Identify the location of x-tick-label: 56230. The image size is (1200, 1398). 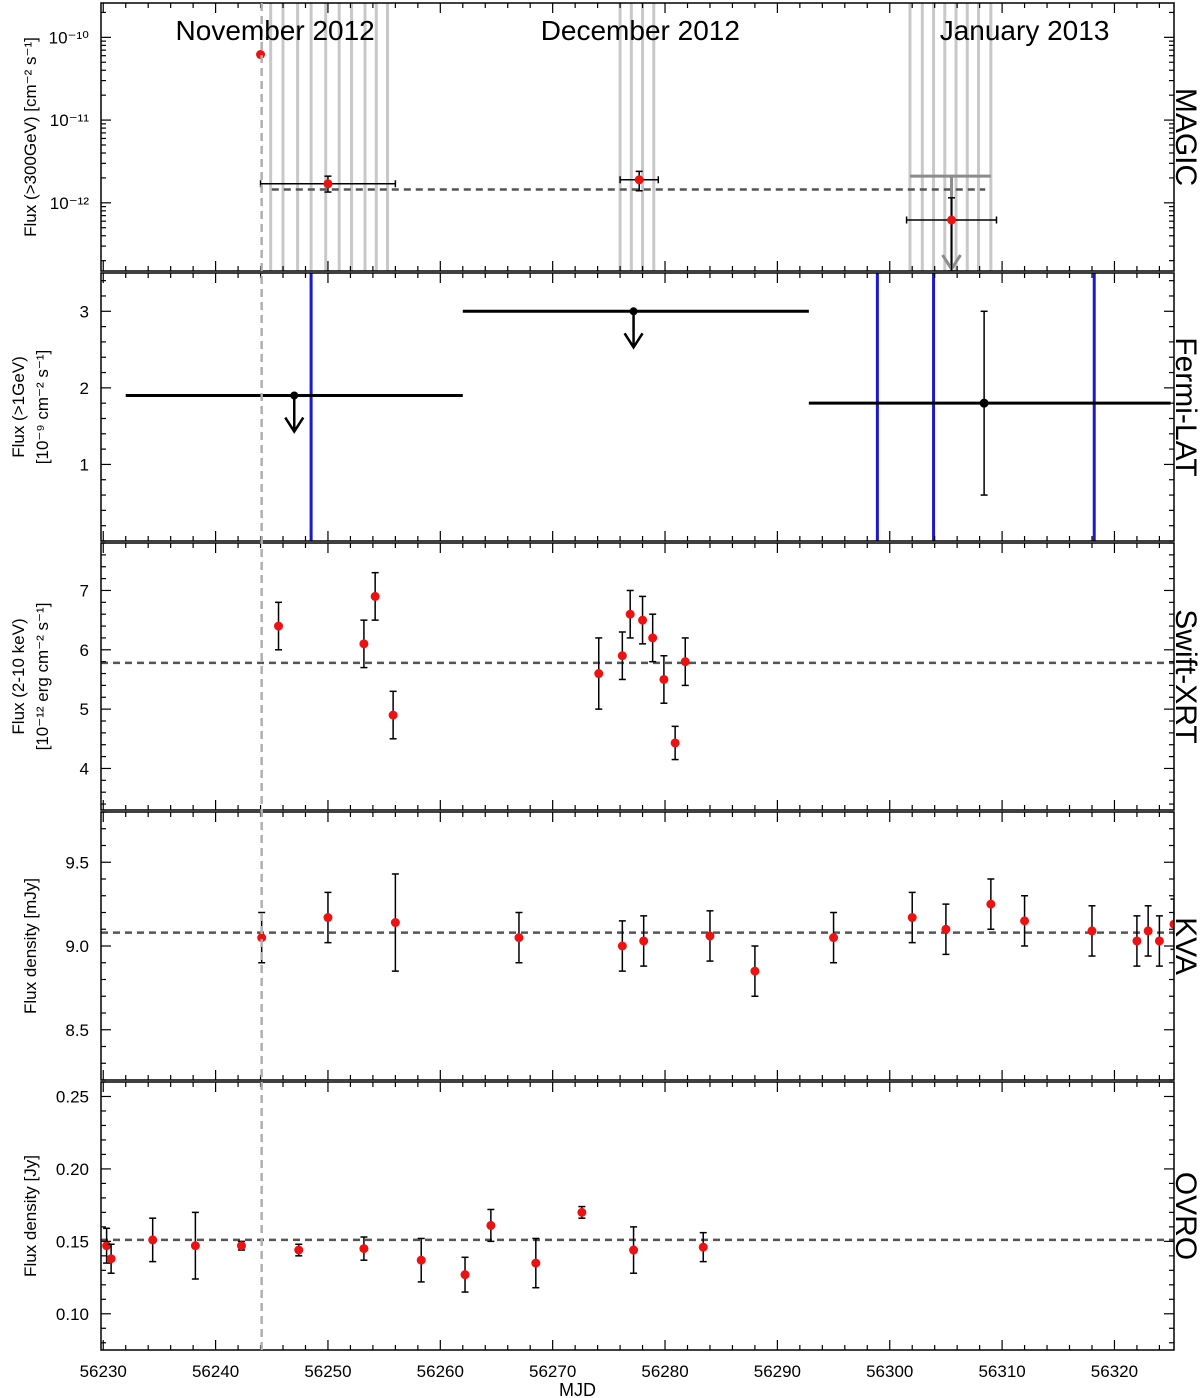
(103, 1371).